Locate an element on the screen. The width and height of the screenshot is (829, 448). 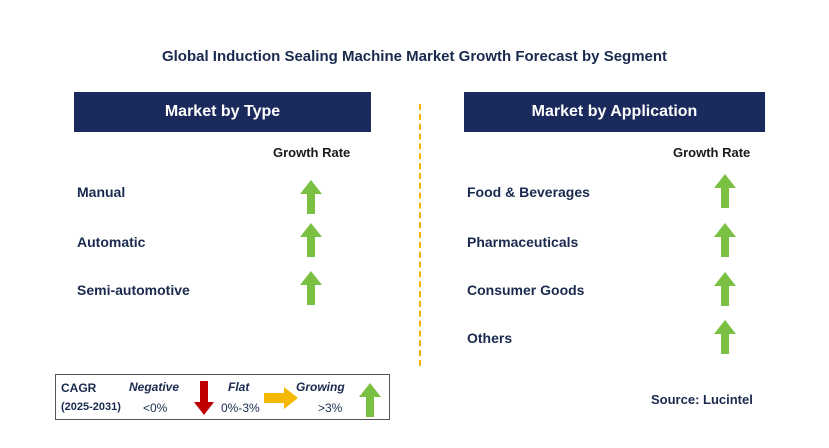
application-item-pharmaceuticals: Pharmaceuticals is located at coordinates (523, 242).